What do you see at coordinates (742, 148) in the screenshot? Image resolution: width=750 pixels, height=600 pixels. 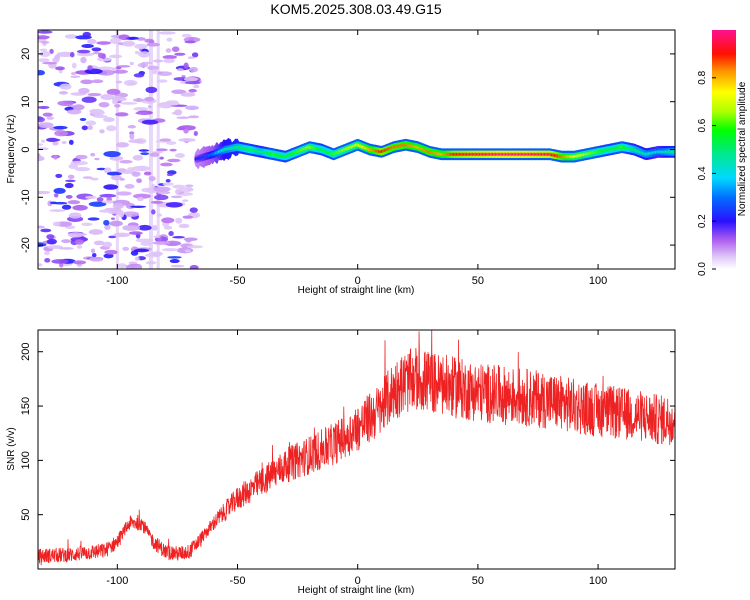 I see `colorbar-label: Normalized spectral amplitude` at bounding box center [742, 148].